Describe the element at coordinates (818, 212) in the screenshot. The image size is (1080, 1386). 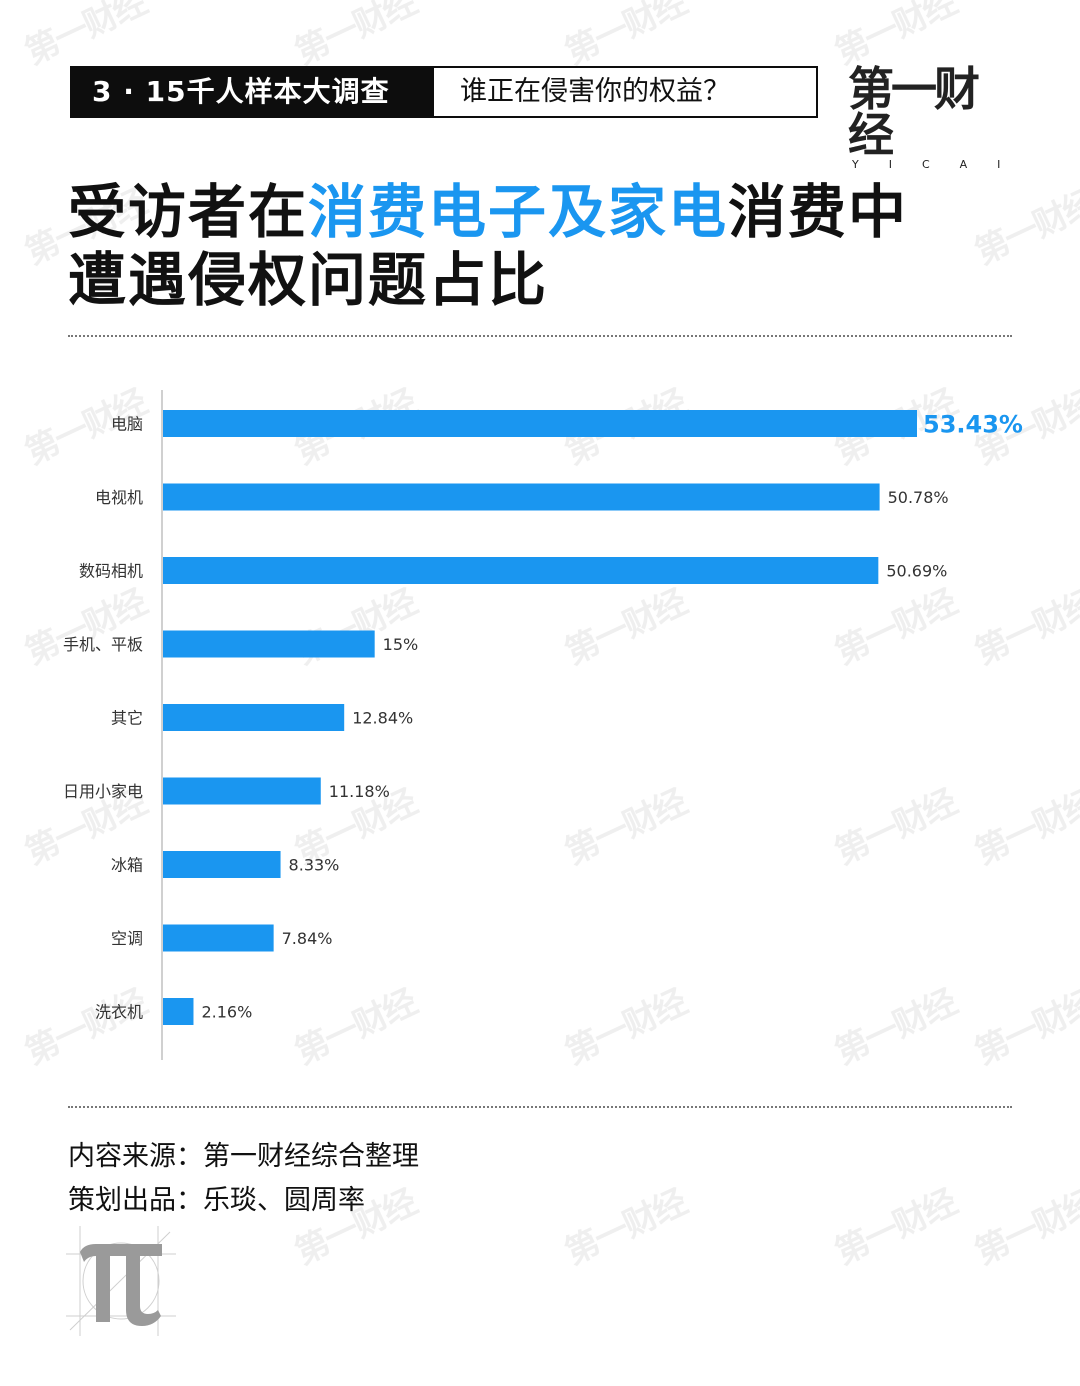
I see `title-part2: 消费中` at that location.